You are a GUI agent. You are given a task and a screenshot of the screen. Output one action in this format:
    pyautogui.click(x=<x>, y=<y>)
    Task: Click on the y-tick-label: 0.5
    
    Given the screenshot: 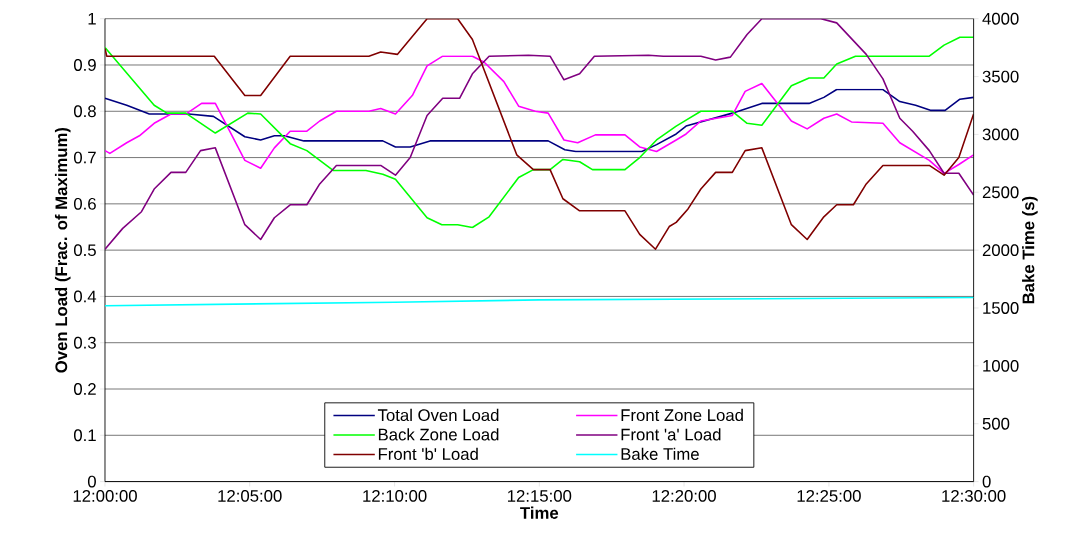 What is the action you would take?
    pyautogui.click(x=84, y=250)
    